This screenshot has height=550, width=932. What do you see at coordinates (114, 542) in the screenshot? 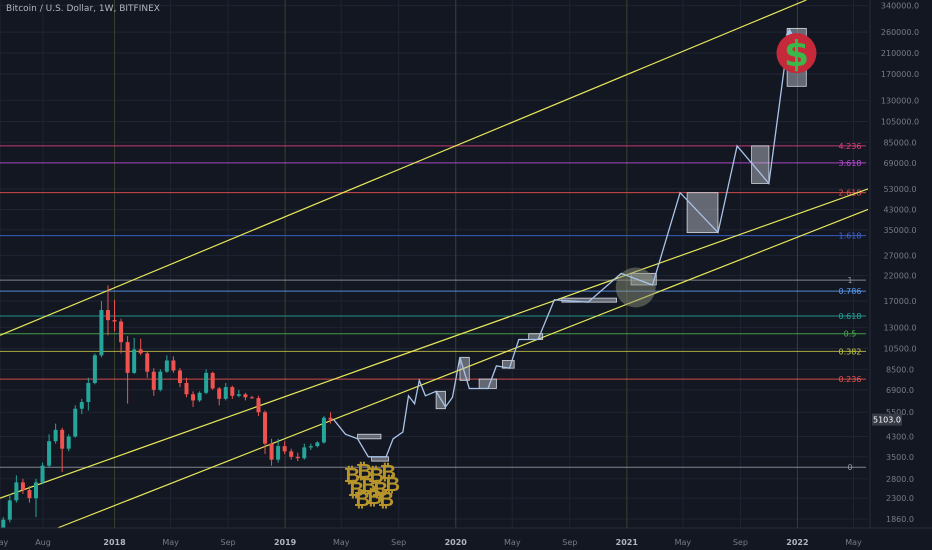
I see `time-tick-label: 2018` at bounding box center [114, 542].